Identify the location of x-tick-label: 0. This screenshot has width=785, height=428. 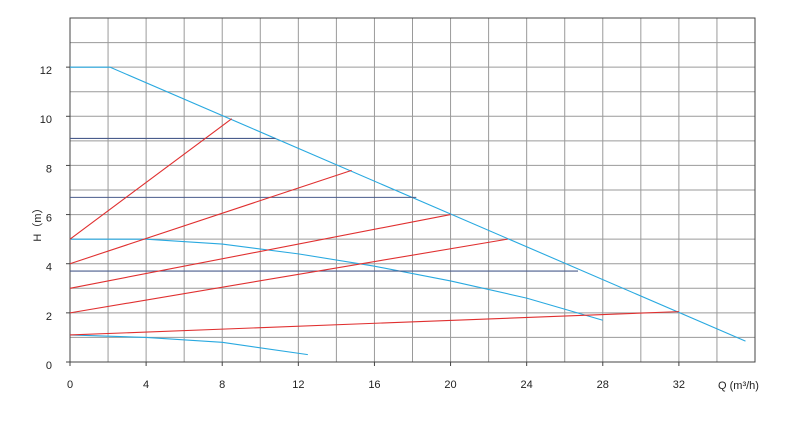
(70, 385).